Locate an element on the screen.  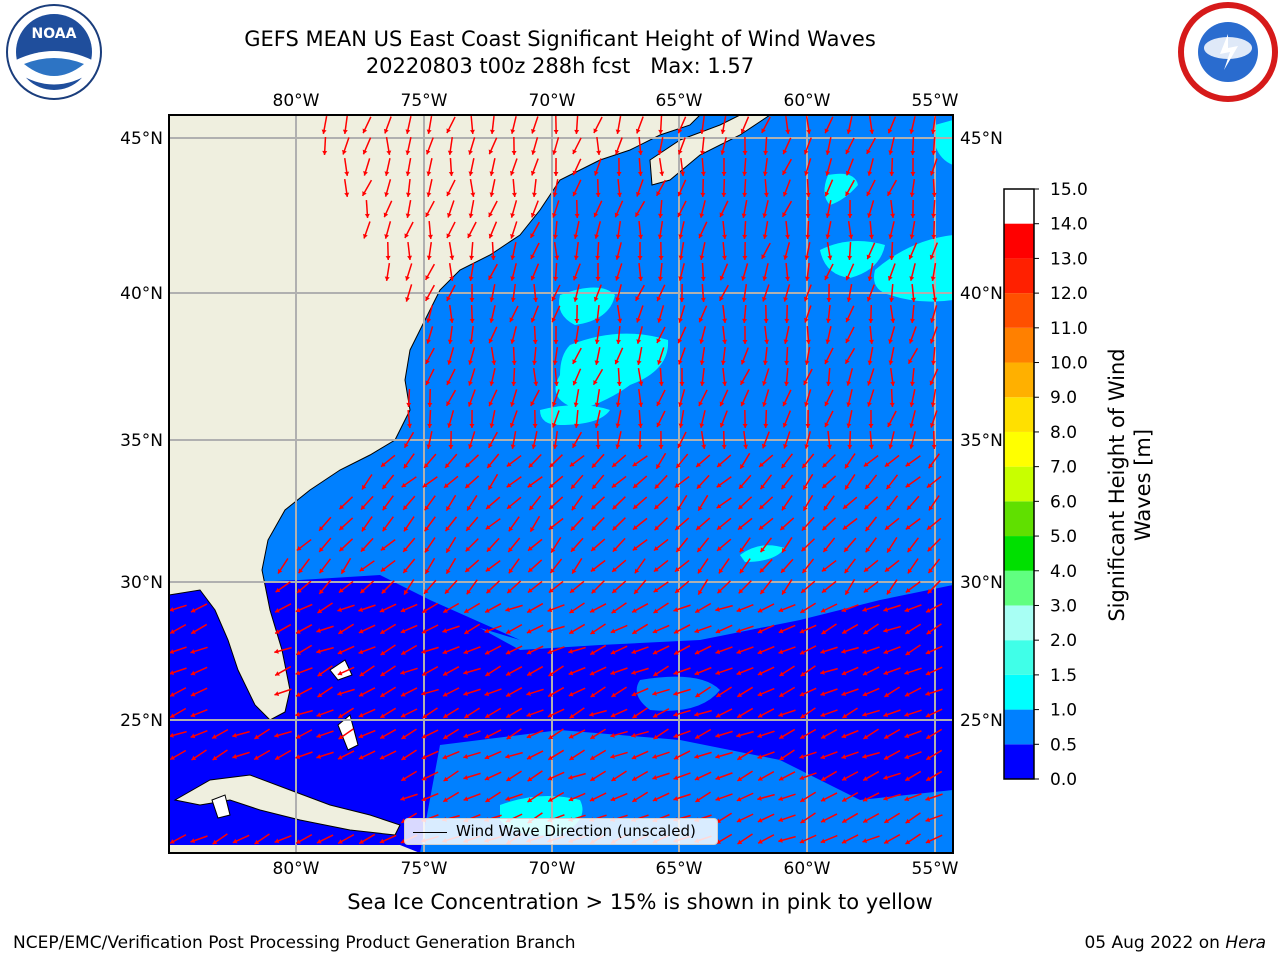
lon-label-bottom: 80°W is located at coordinates (296, 869).